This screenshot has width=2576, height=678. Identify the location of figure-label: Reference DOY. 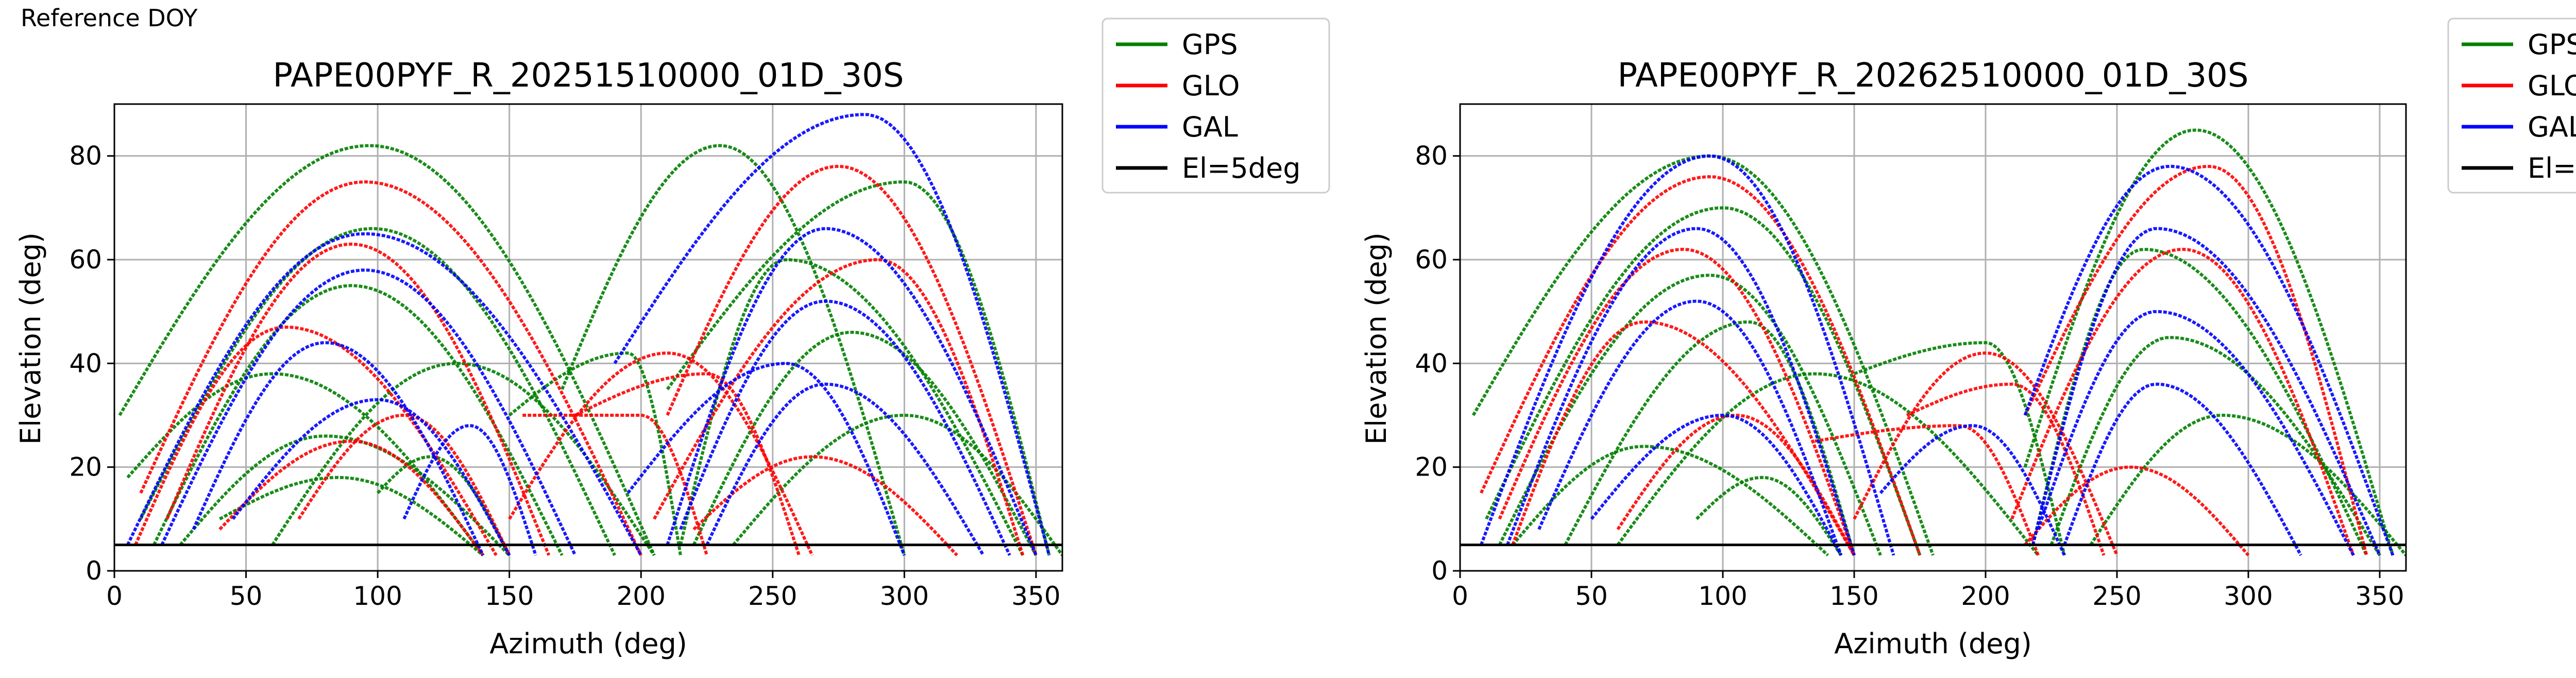
(109, 18).